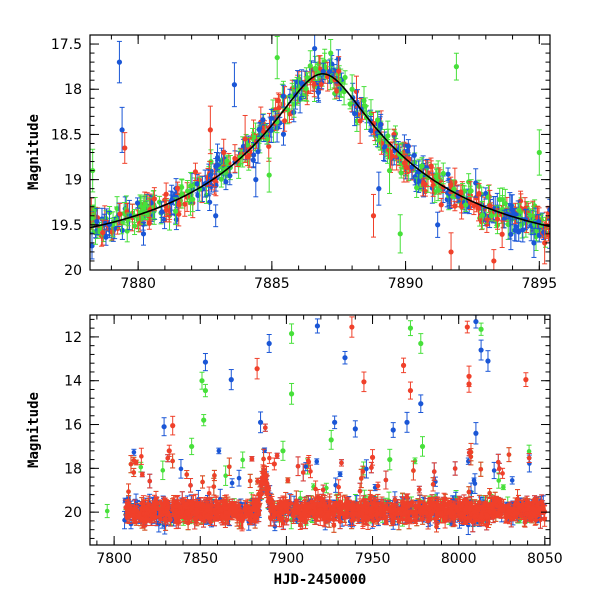 Image resolution: width=600 pixels, height=600 pixels. Describe the element at coordinates (287, 559) in the screenshot. I see `bottom-x-tick-label: 7900` at that location.